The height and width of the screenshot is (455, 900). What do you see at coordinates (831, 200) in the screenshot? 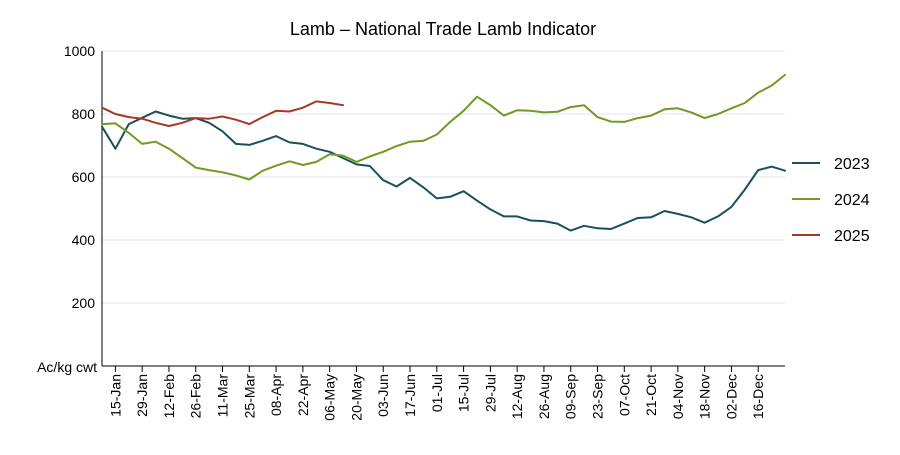
I see `legend: 2023 2024 2025` at bounding box center [831, 200].